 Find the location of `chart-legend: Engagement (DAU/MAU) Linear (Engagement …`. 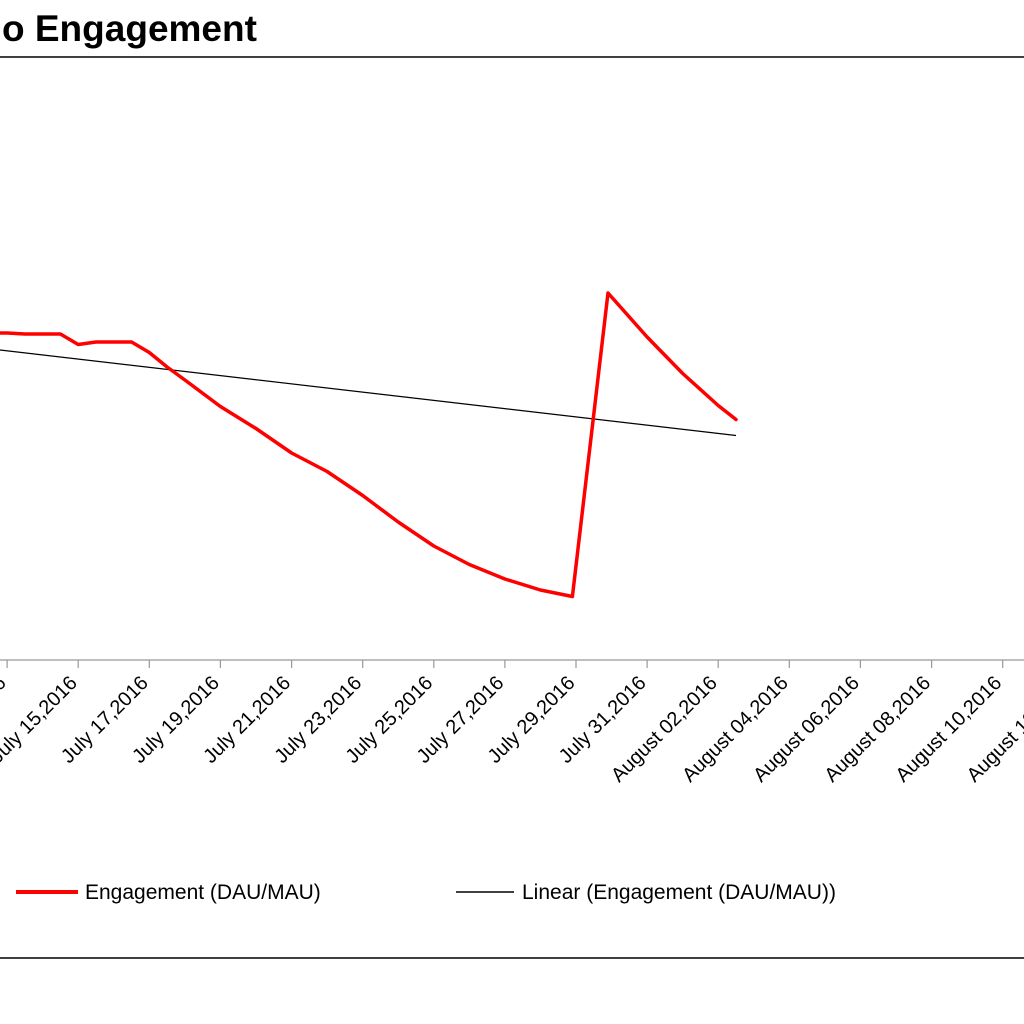

chart-legend: Engagement (DAU/MAU) Linear (Engagement … is located at coordinates (426, 892).